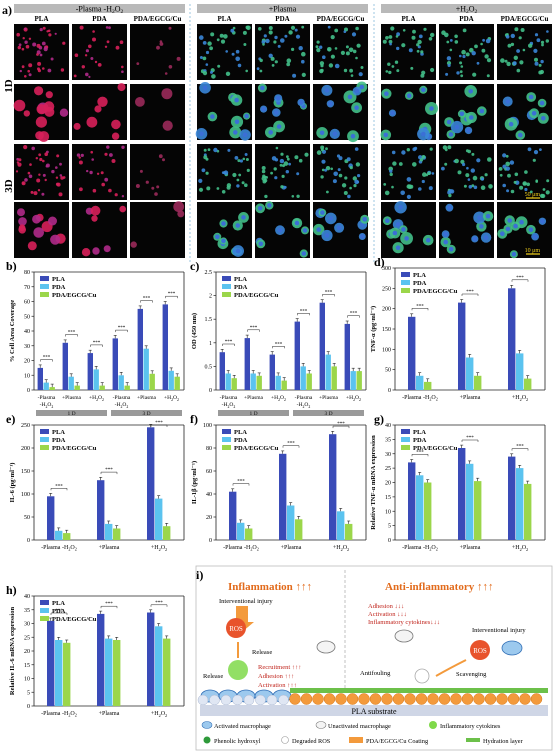 The image size is (554, 752). Describe the element at coordinates (277, 685) in the screenshot. I see `activation-up-text: Activation ↑↑↑` at that location.